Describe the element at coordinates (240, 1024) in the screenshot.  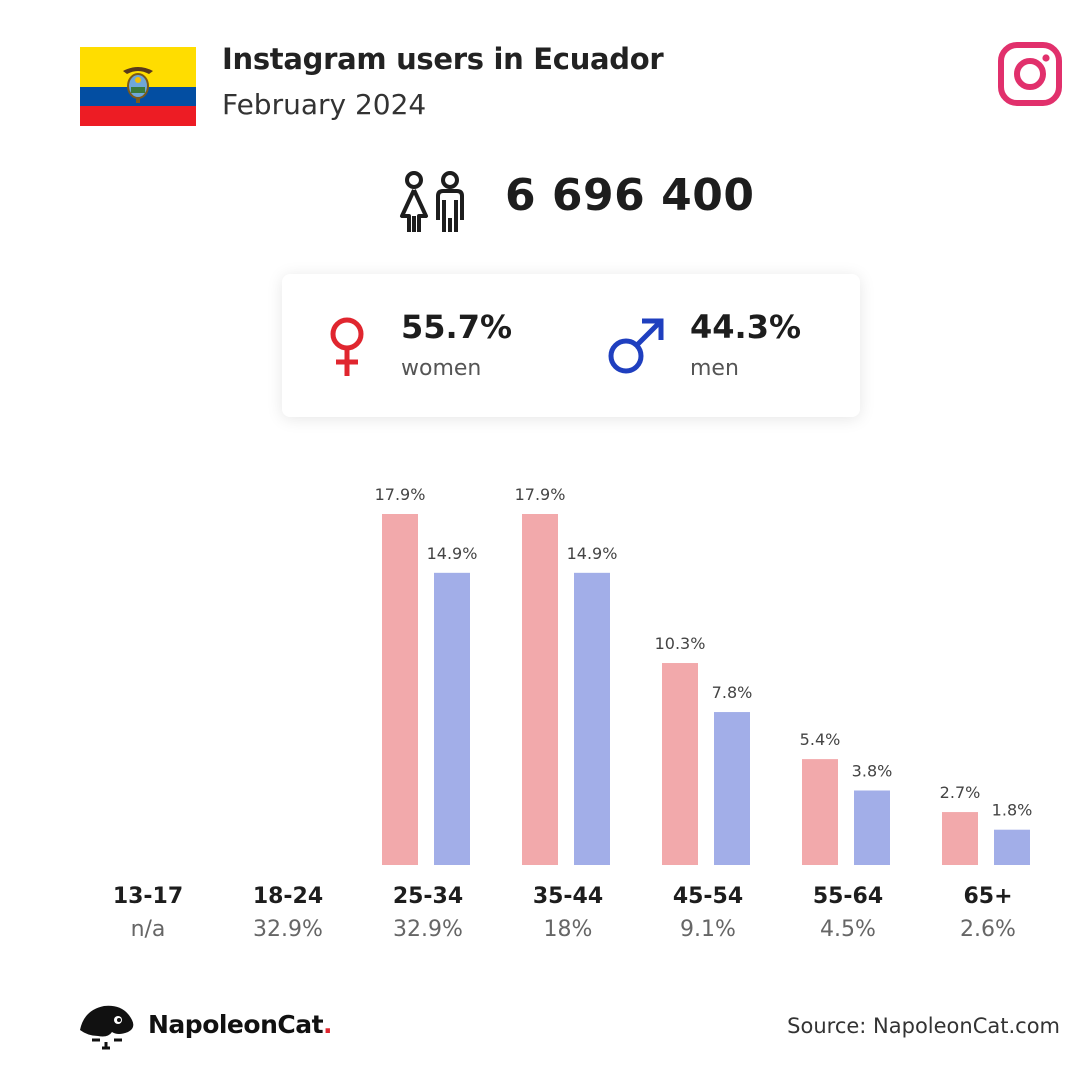
I see `brand-name: NapoleonCat.` at that location.